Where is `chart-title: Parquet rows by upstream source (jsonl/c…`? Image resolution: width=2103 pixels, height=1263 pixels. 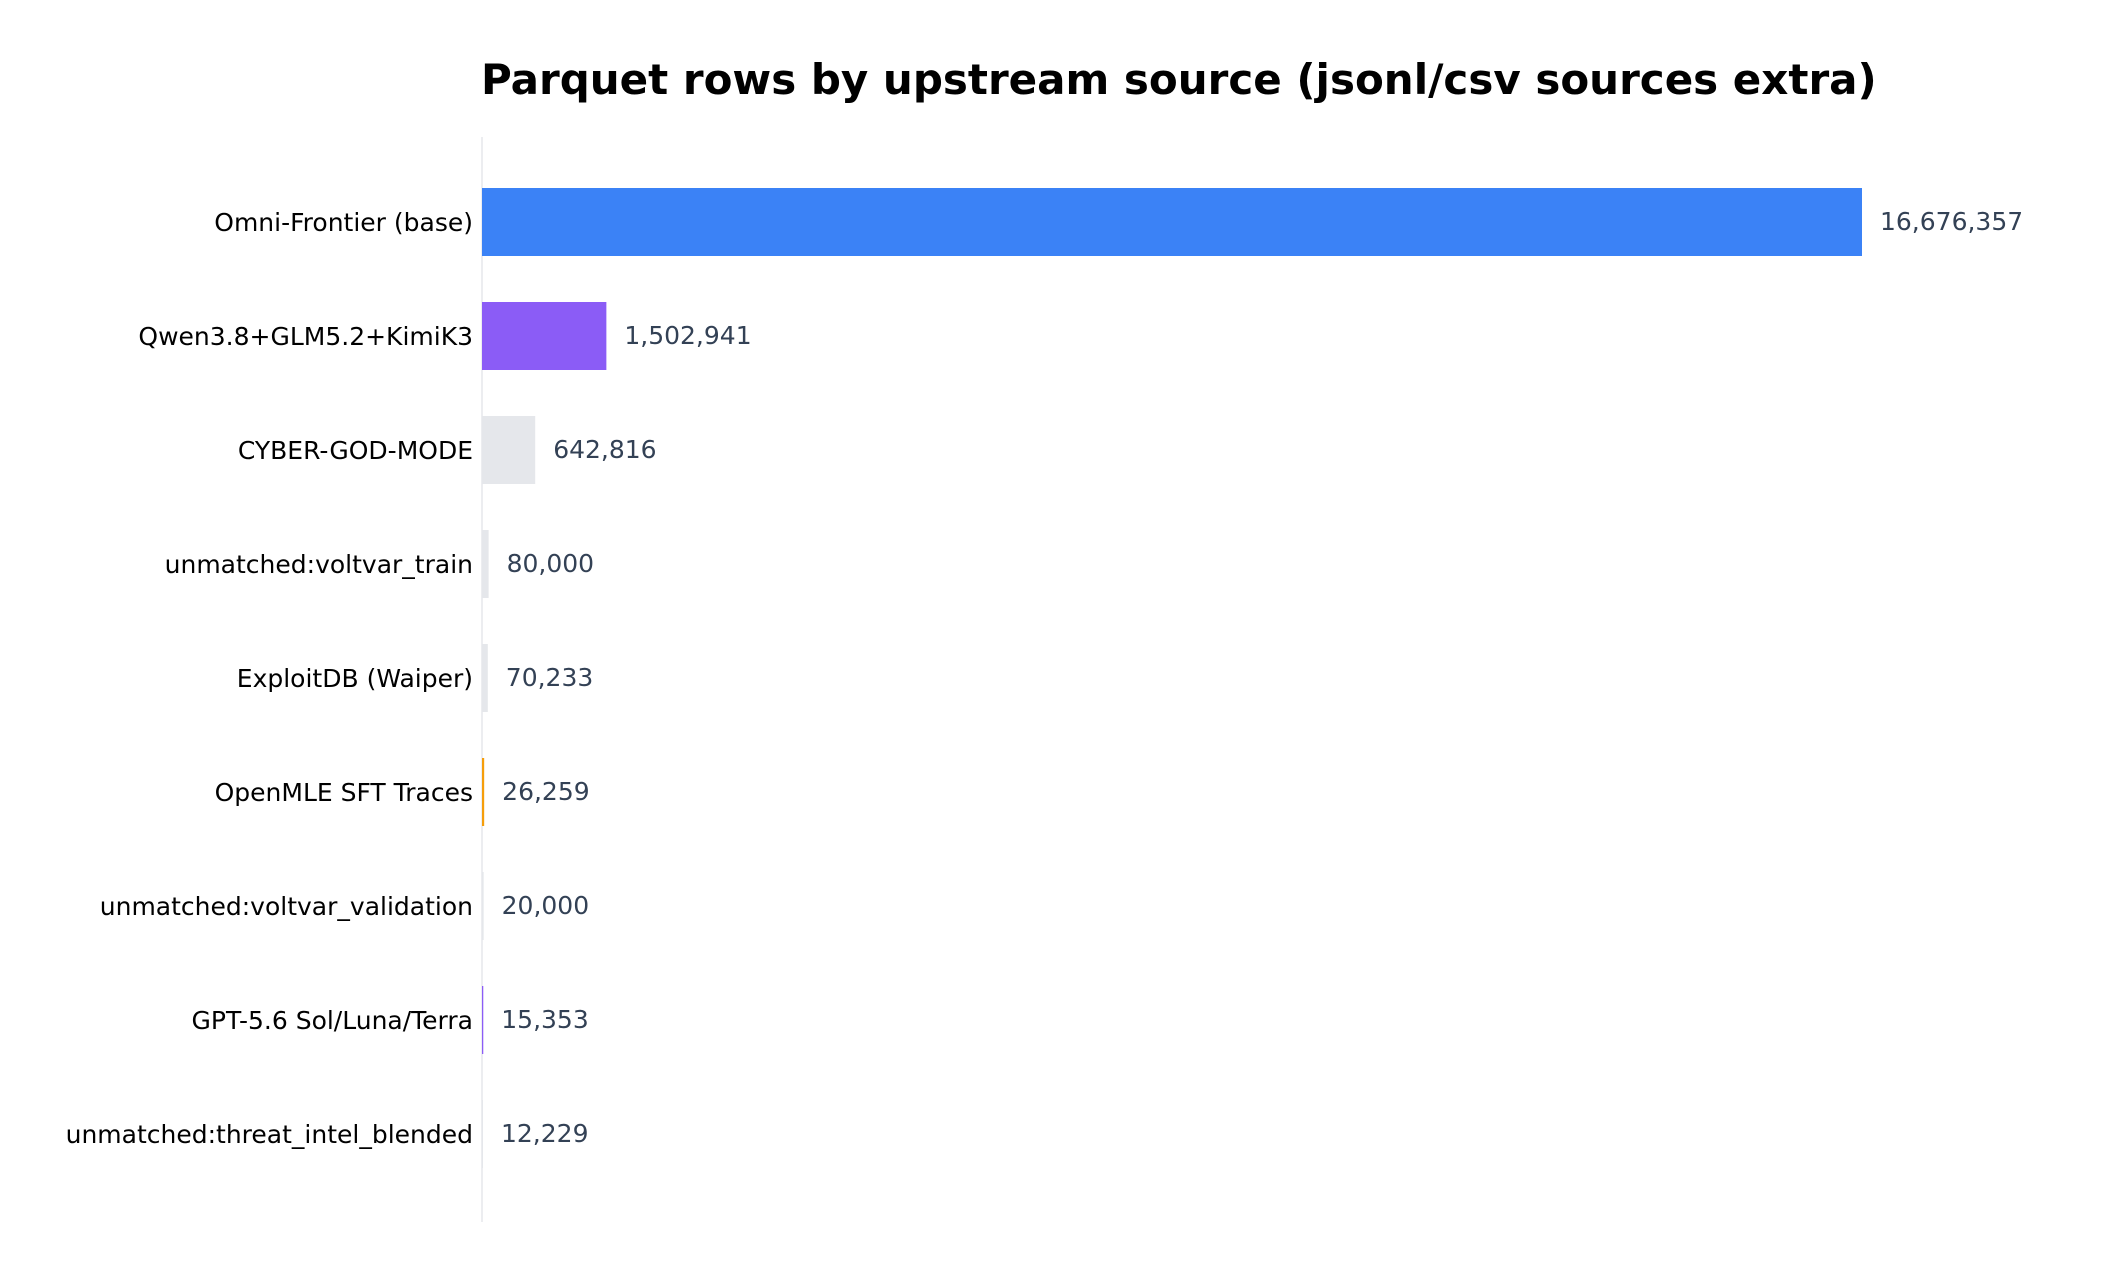
chart-title: Parquet rows by upstream source (jsonl/c… is located at coordinates (1179, 79).